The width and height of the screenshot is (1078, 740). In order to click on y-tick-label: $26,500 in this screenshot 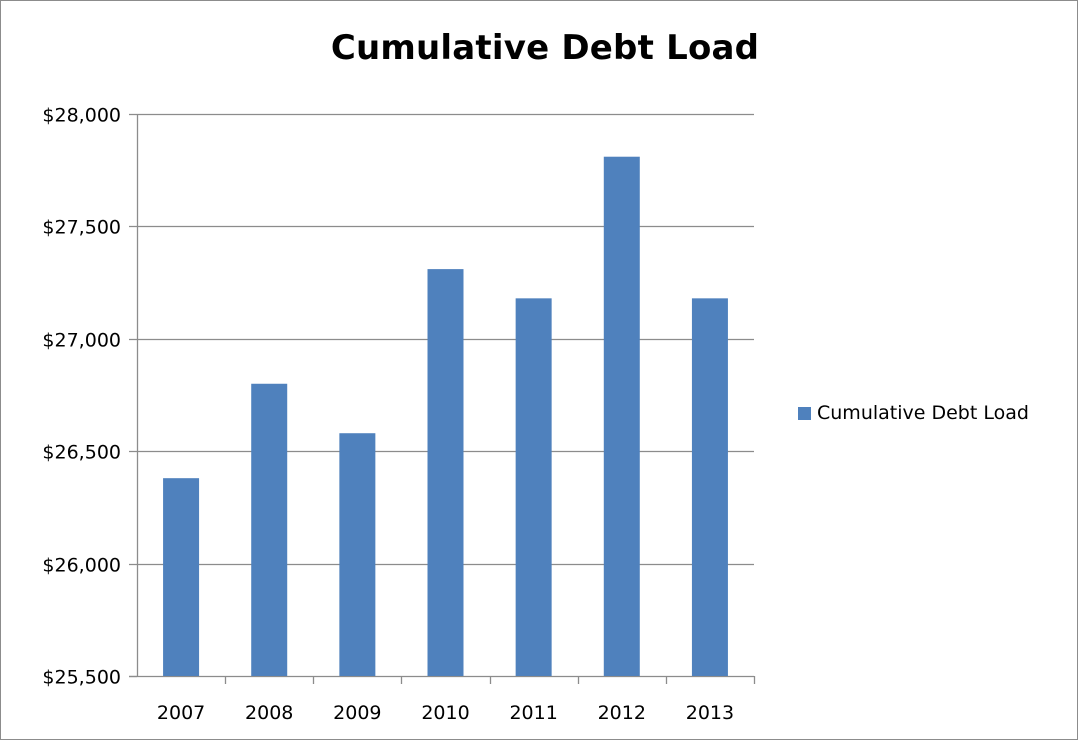, I will do `click(81, 453)`.